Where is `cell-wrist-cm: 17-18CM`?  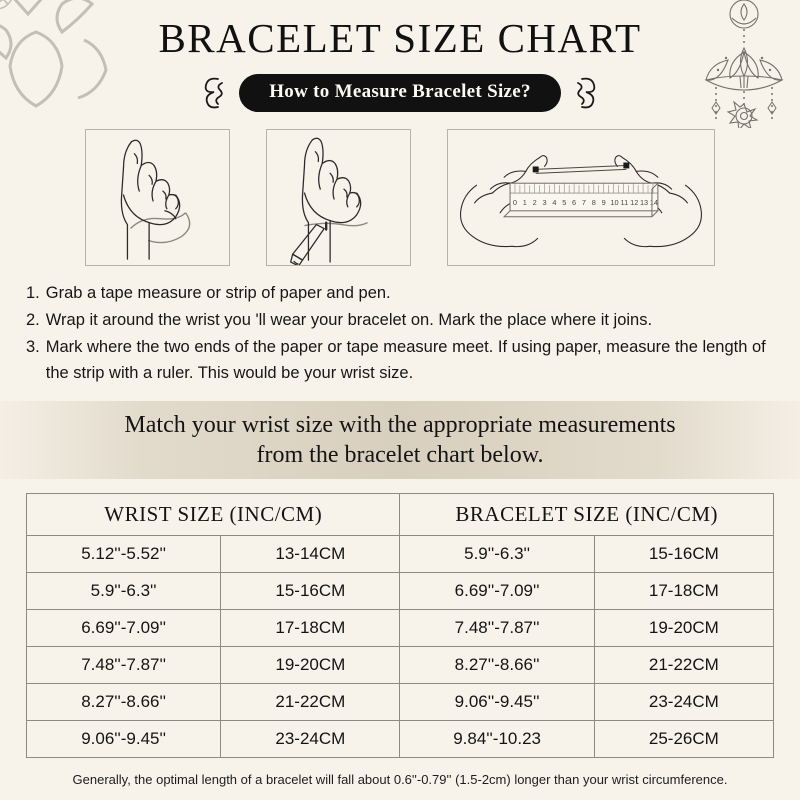
cell-wrist-cm: 17-18CM is located at coordinates (310, 627).